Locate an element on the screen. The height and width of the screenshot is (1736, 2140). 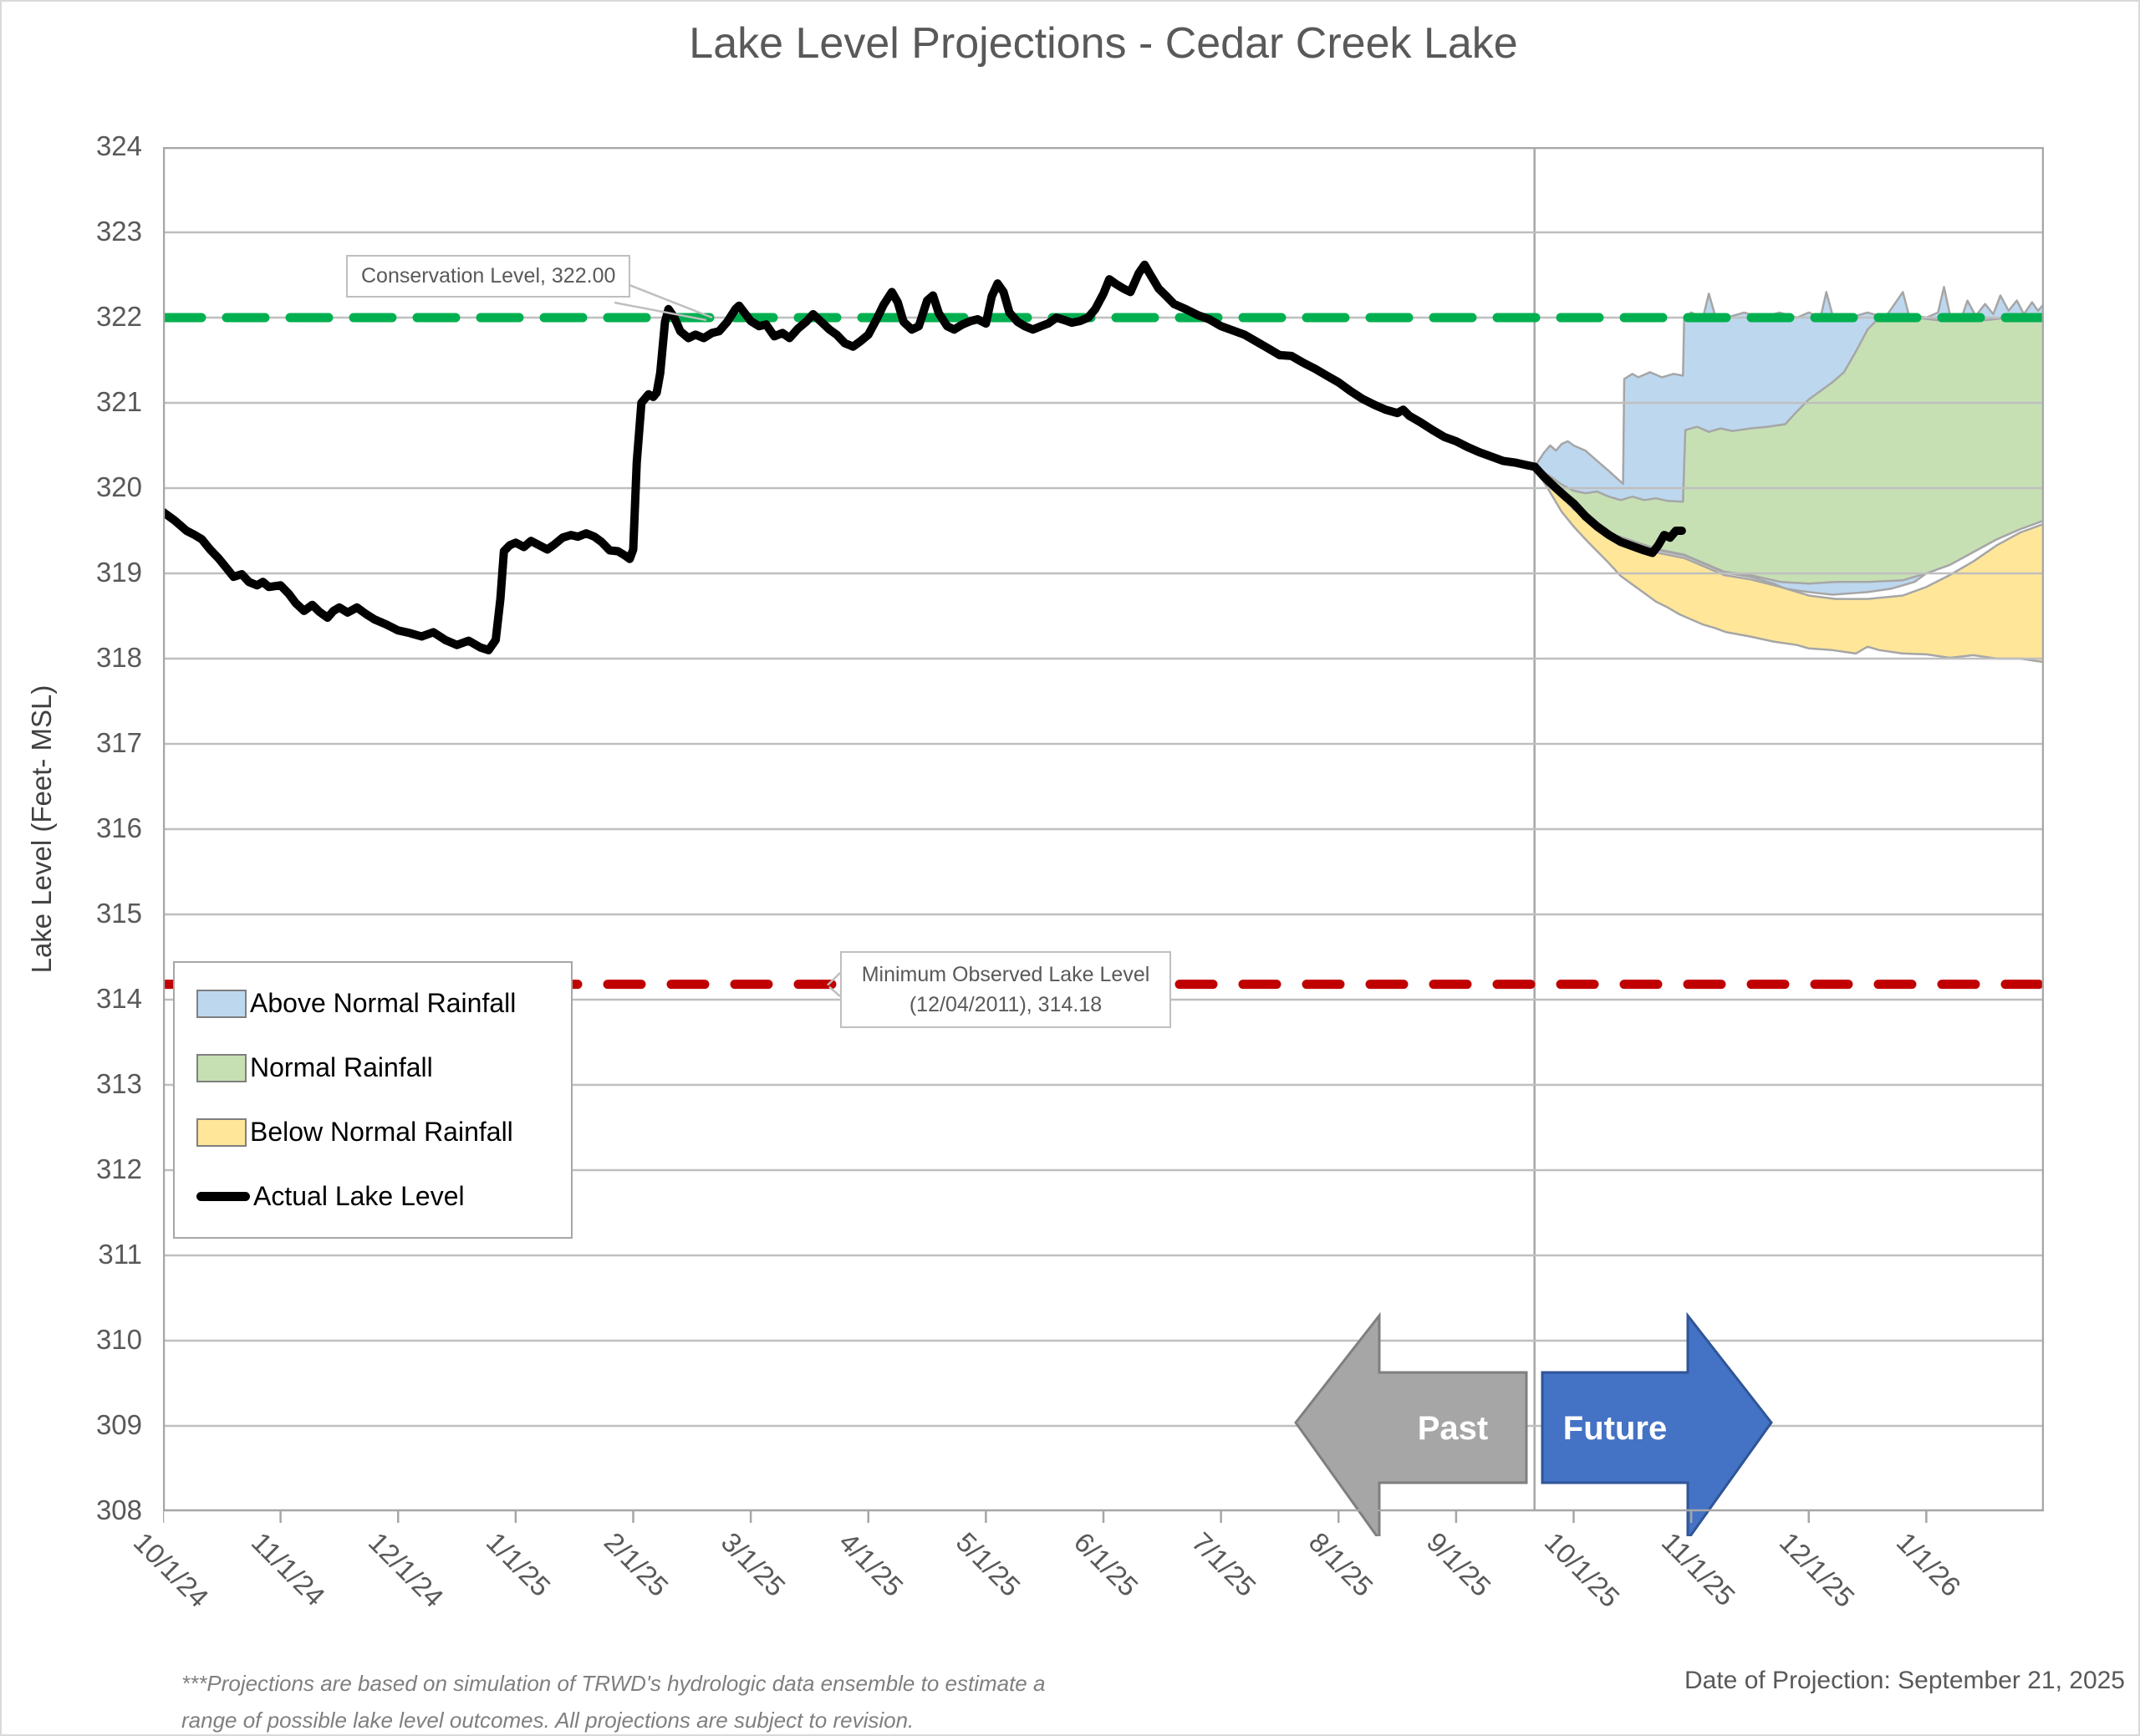
y-tick-label: 319 is located at coordinates (118, 572).